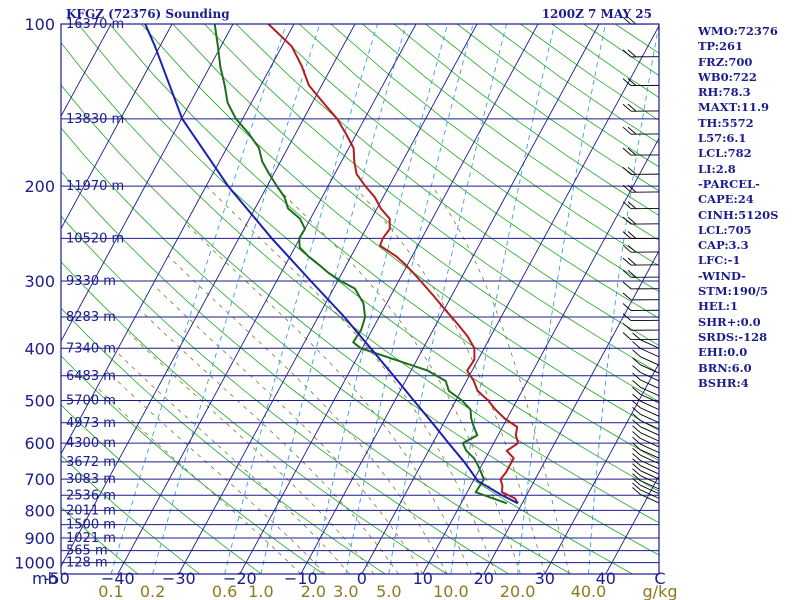  Describe the element at coordinates (39, 510) in the screenshot. I see `pressure-tick-label: 800` at that location.